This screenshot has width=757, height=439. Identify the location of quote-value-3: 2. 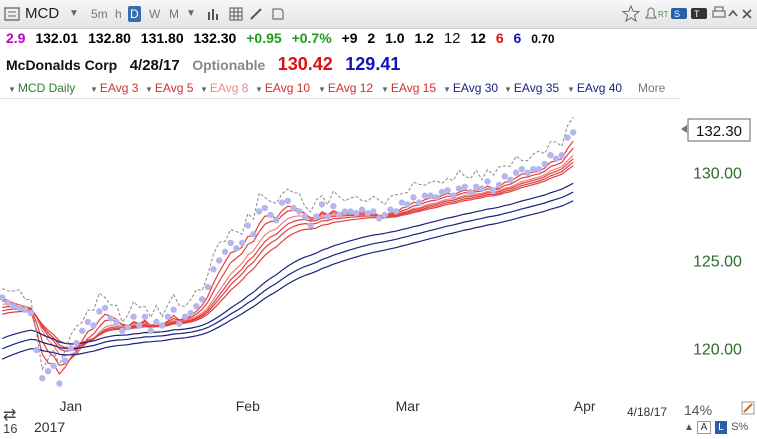
(371, 38).